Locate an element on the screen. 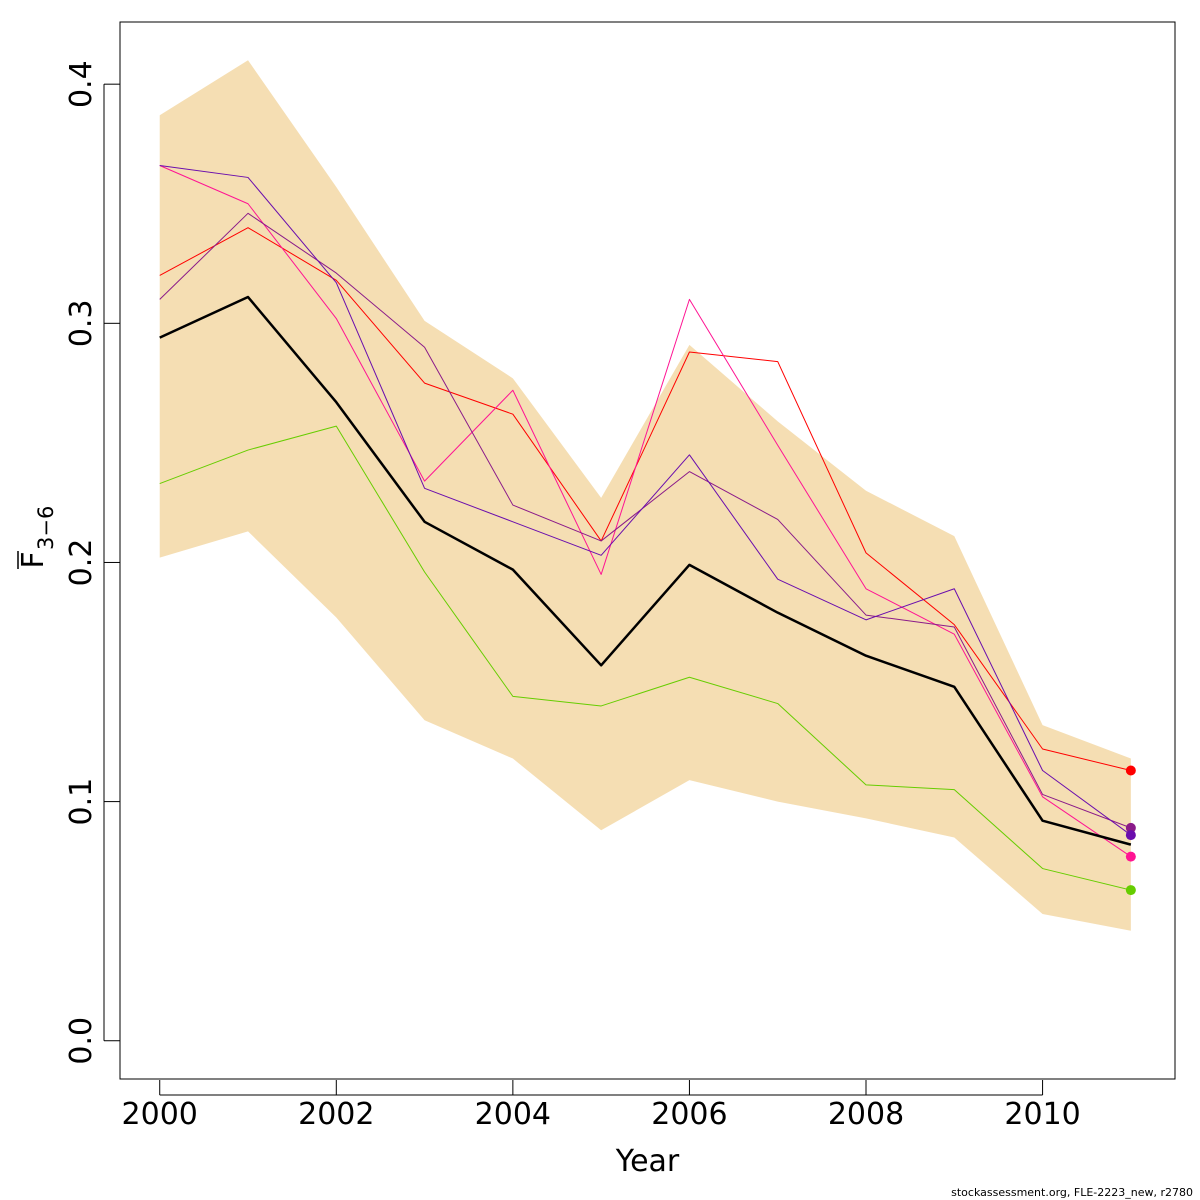  x-axis: 2000 2002 2004 2006 2008 2010 is located at coordinates (601, 1106).